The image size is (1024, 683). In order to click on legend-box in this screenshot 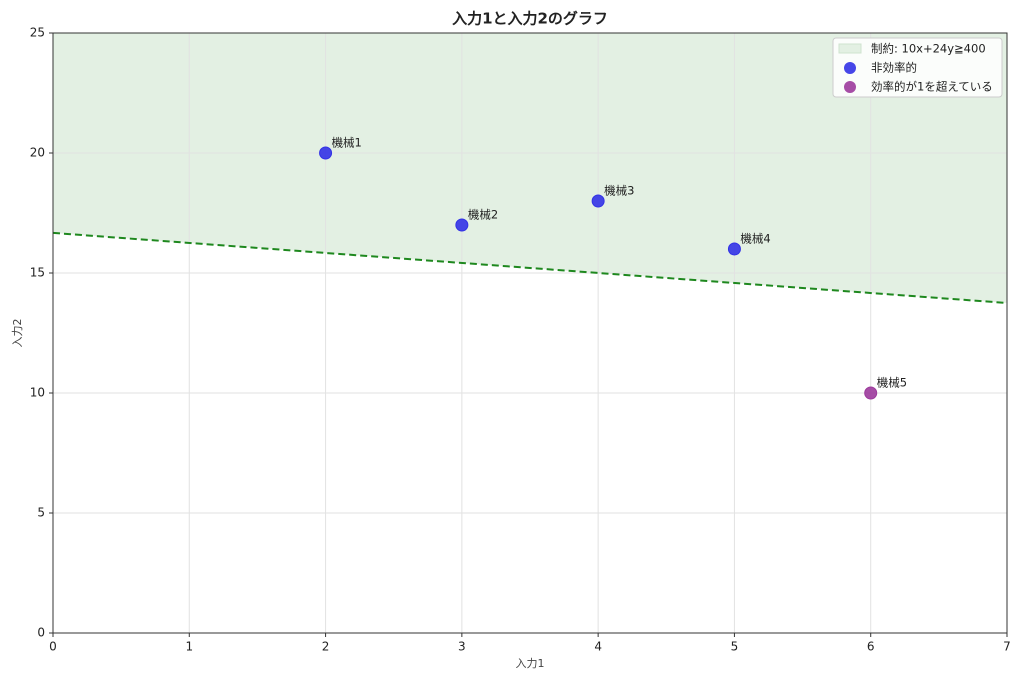, I will do `click(917, 67)`.